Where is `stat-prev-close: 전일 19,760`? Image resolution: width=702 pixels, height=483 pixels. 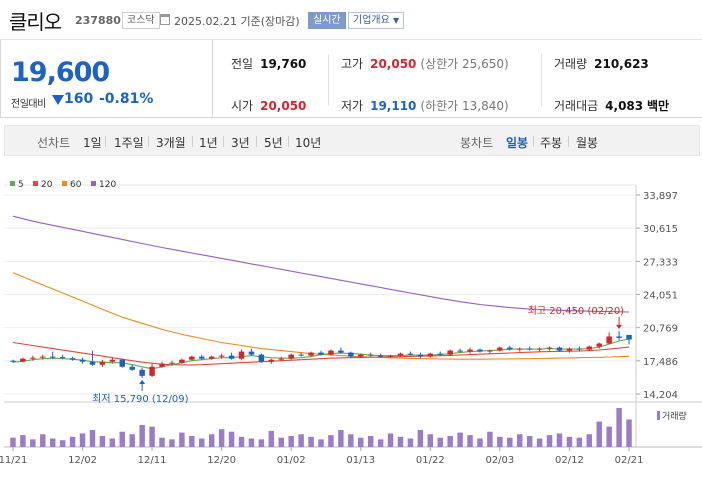
stat-prev-close: 전일 19,760 is located at coordinates (268, 63).